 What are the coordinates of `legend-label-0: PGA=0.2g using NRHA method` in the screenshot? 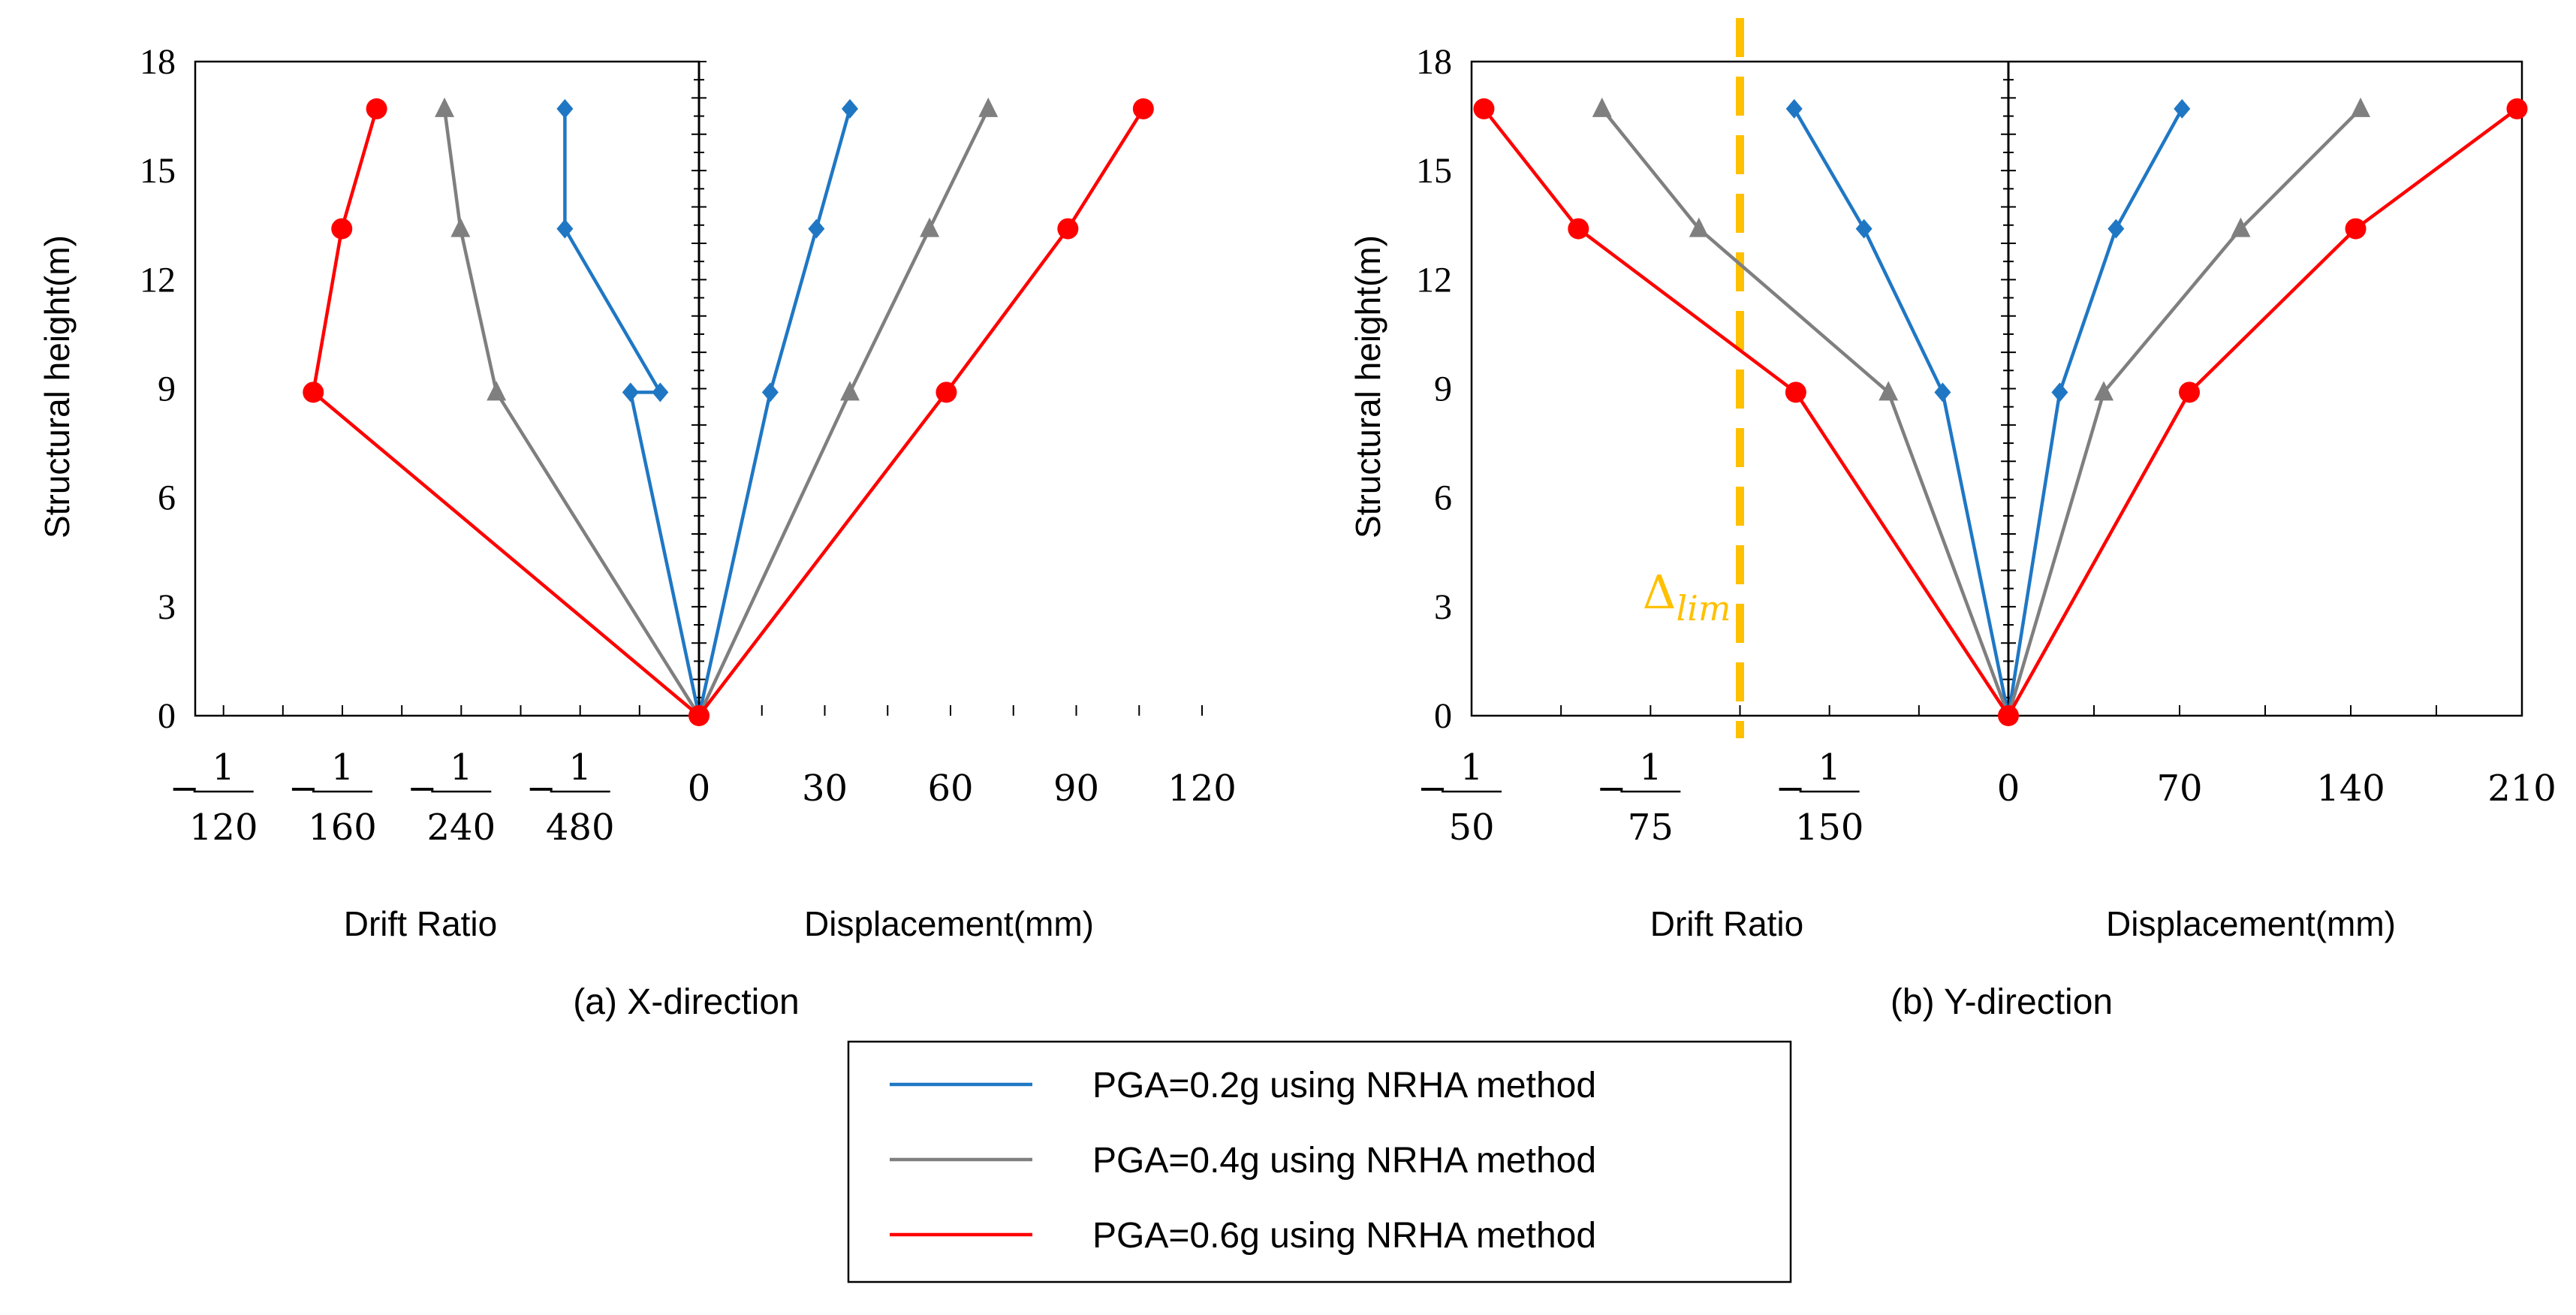 It's located at (1344, 1085).